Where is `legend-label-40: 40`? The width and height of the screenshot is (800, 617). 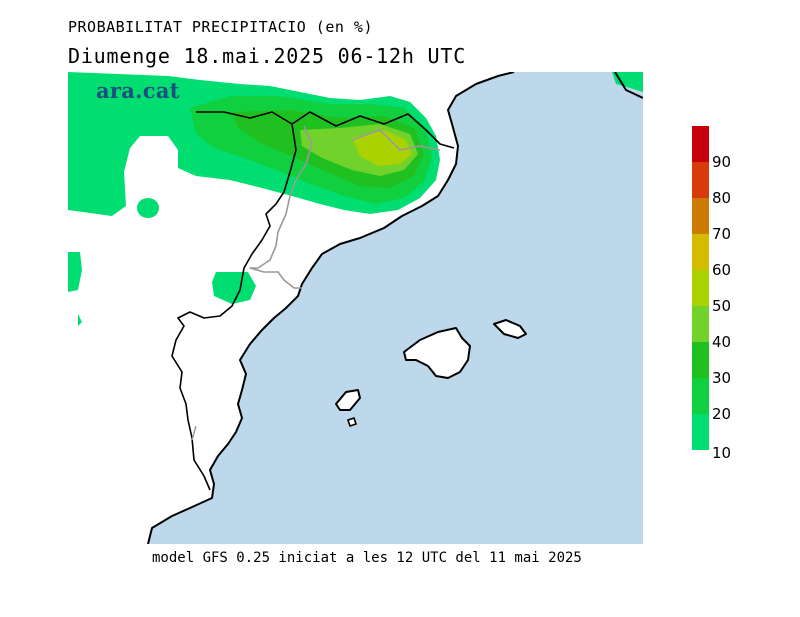
legend-label-40: 40 is located at coordinates (722, 342).